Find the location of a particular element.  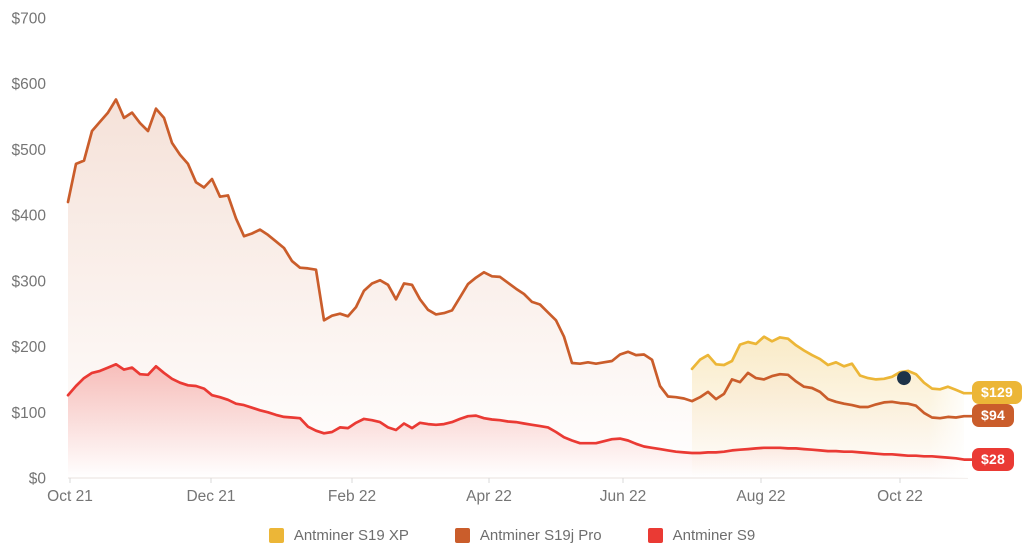

highlight-dot is located at coordinates (904, 378).